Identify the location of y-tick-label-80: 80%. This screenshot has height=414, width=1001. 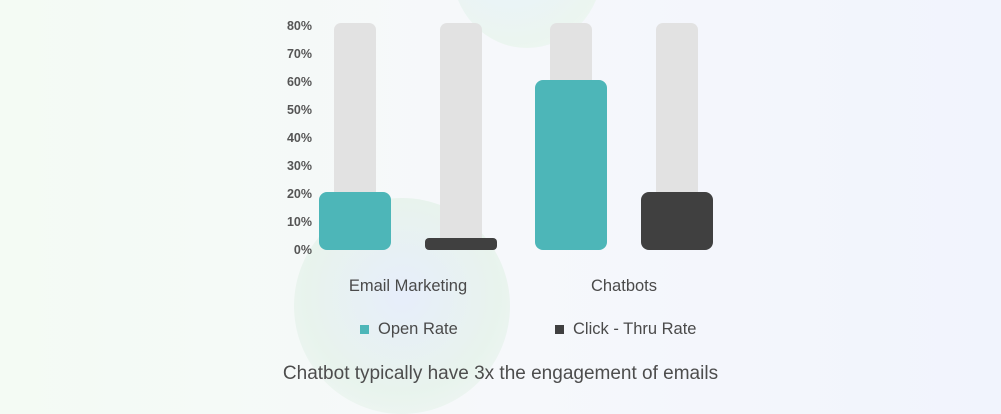
(299, 26).